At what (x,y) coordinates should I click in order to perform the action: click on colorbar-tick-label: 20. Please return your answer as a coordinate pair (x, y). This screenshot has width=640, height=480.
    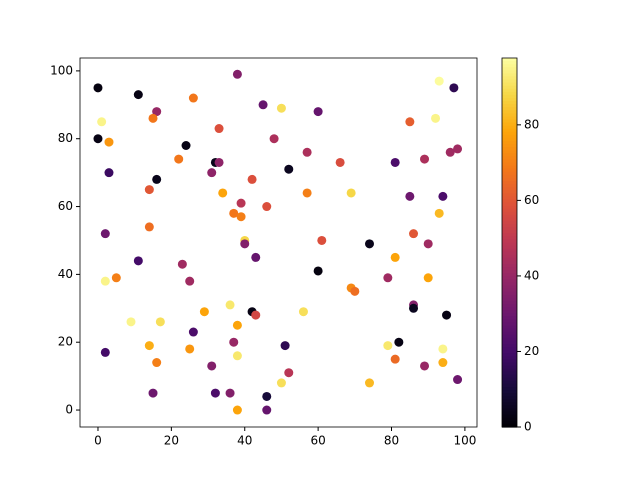
    Looking at the image, I should click on (531, 351).